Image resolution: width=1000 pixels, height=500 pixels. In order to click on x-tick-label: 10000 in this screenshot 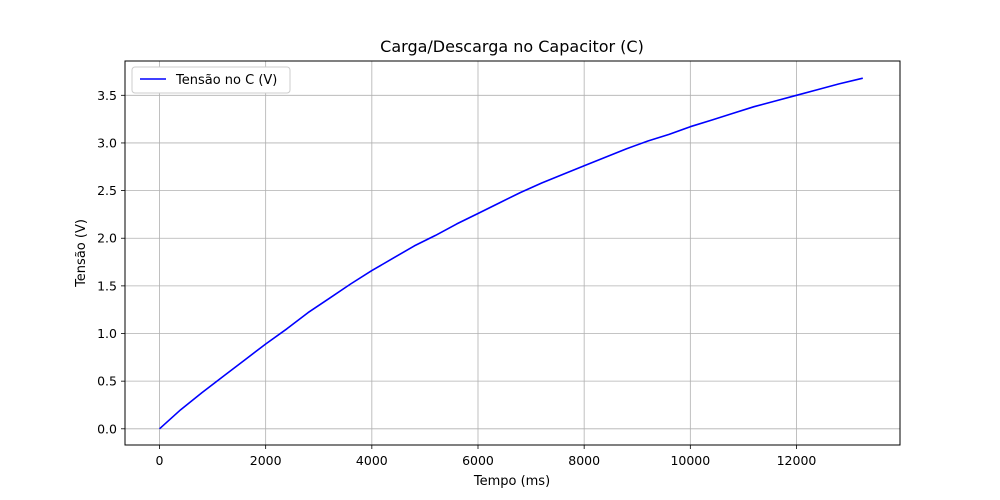, I will do `click(690, 460)`.